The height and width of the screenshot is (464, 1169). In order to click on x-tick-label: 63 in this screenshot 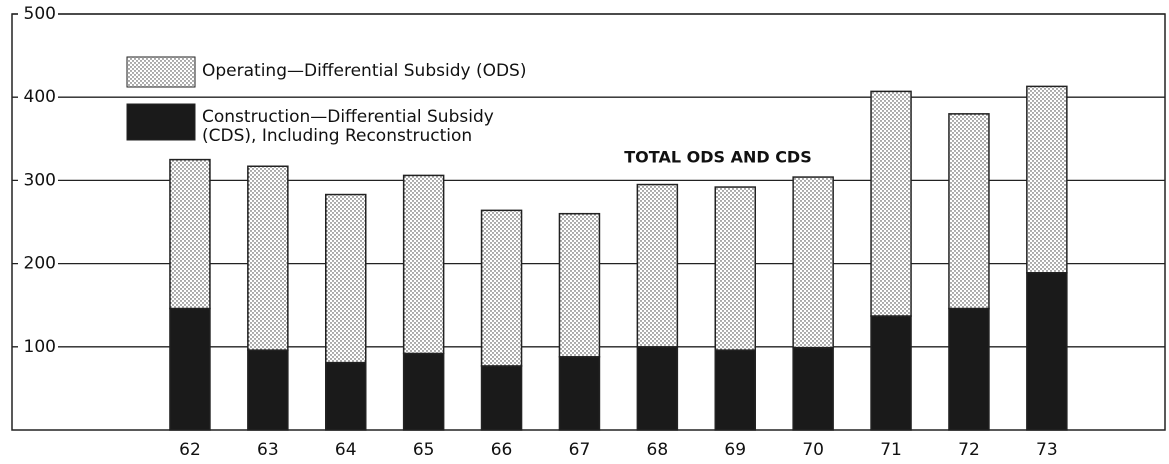, I will do `click(268, 450)`.